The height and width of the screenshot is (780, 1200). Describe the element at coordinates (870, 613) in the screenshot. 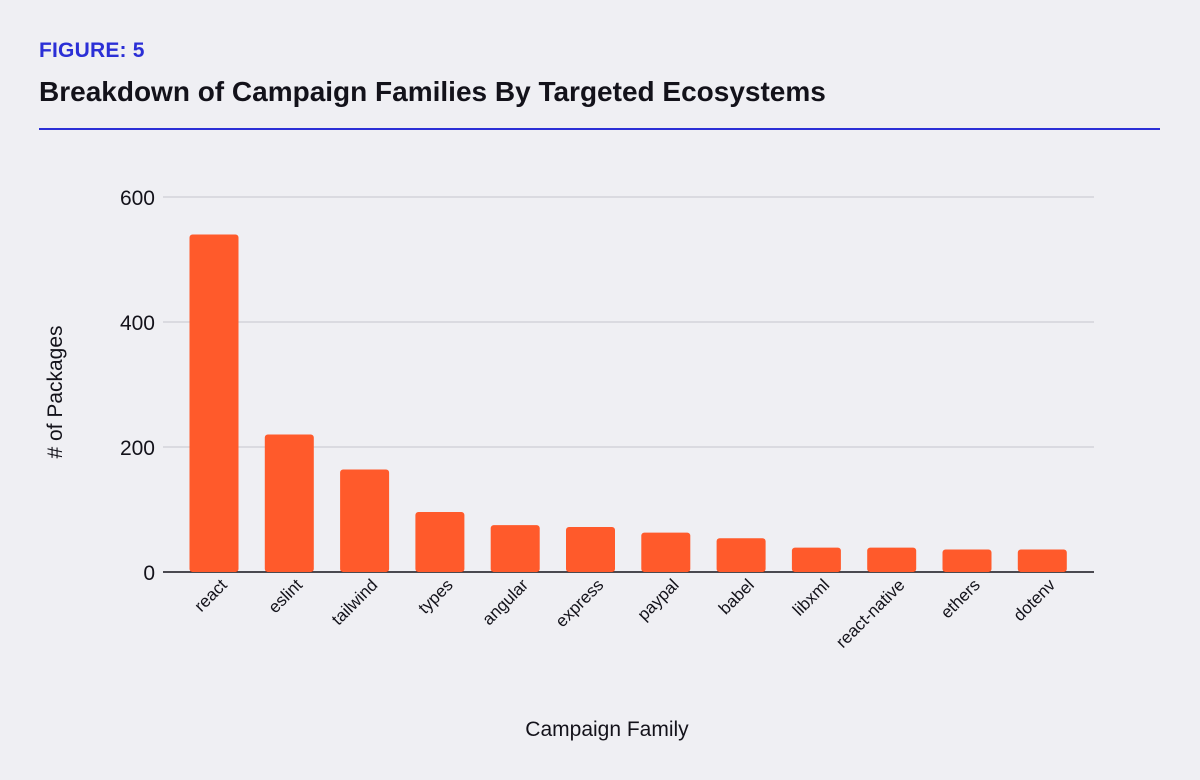

I see `x-tick-label: react-native` at that location.